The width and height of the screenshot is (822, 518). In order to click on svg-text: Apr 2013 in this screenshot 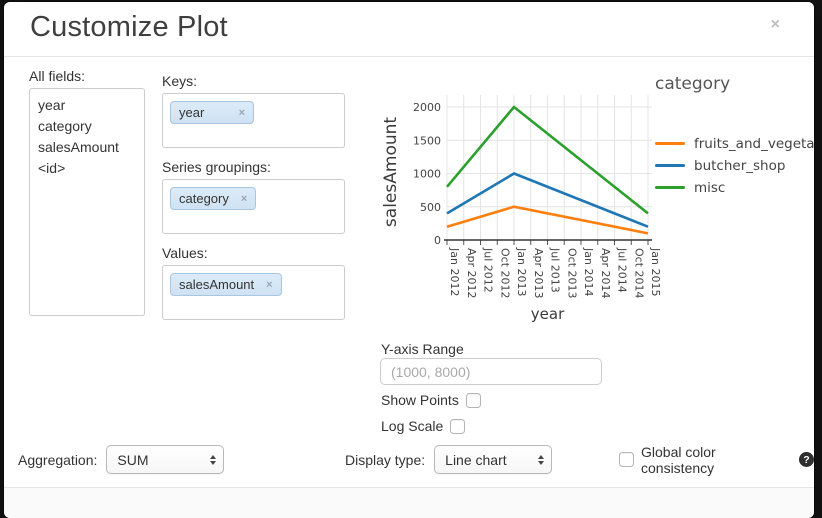, I will do `click(538, 273)`.